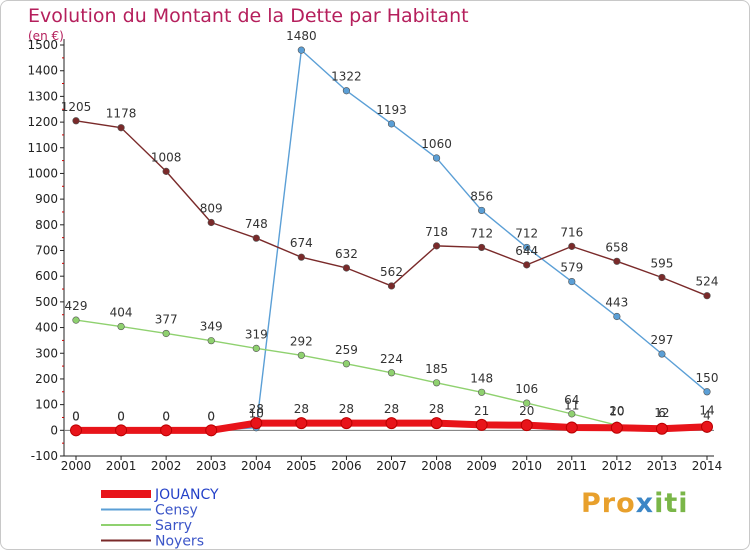 This screenshot has height=550, width=750. I want to click on data-label-extra: 11, so click(571, 405).